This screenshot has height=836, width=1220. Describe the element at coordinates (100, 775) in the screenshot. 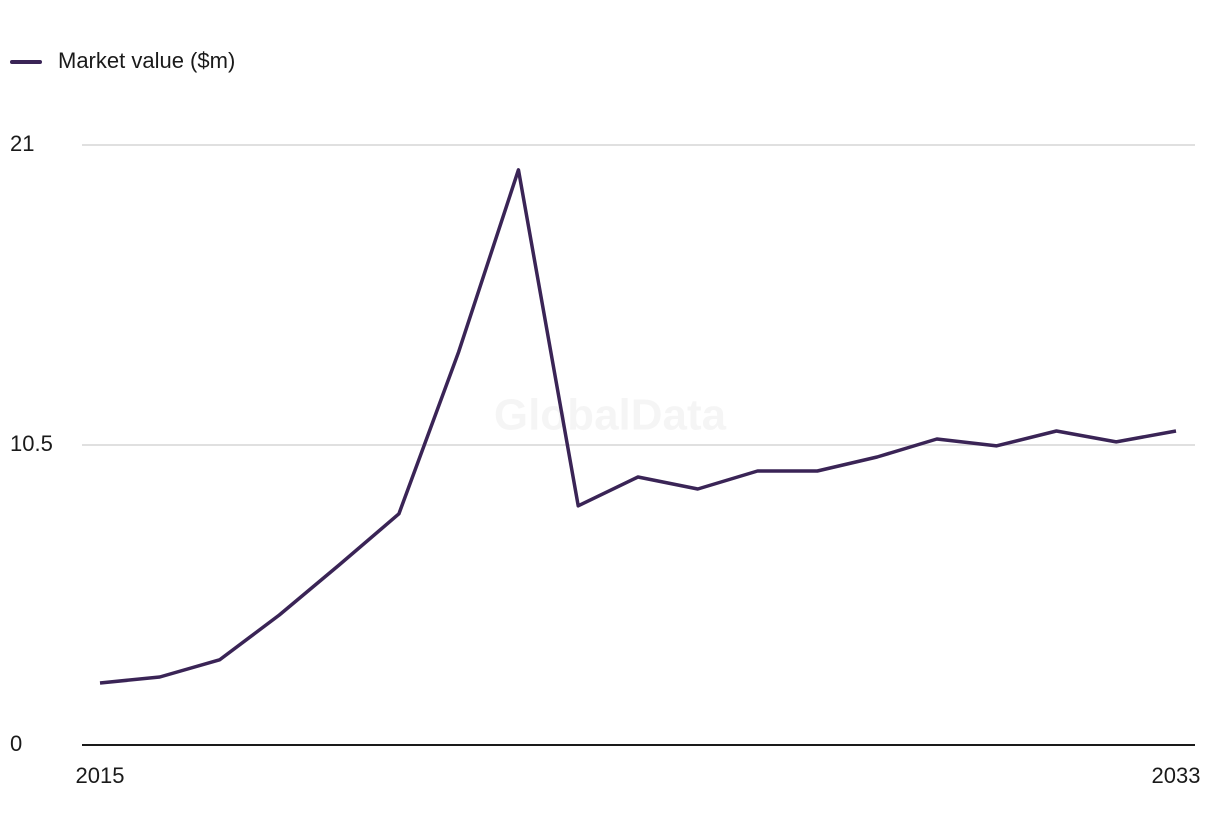

I see `x-tick-label: 2015` at that location.